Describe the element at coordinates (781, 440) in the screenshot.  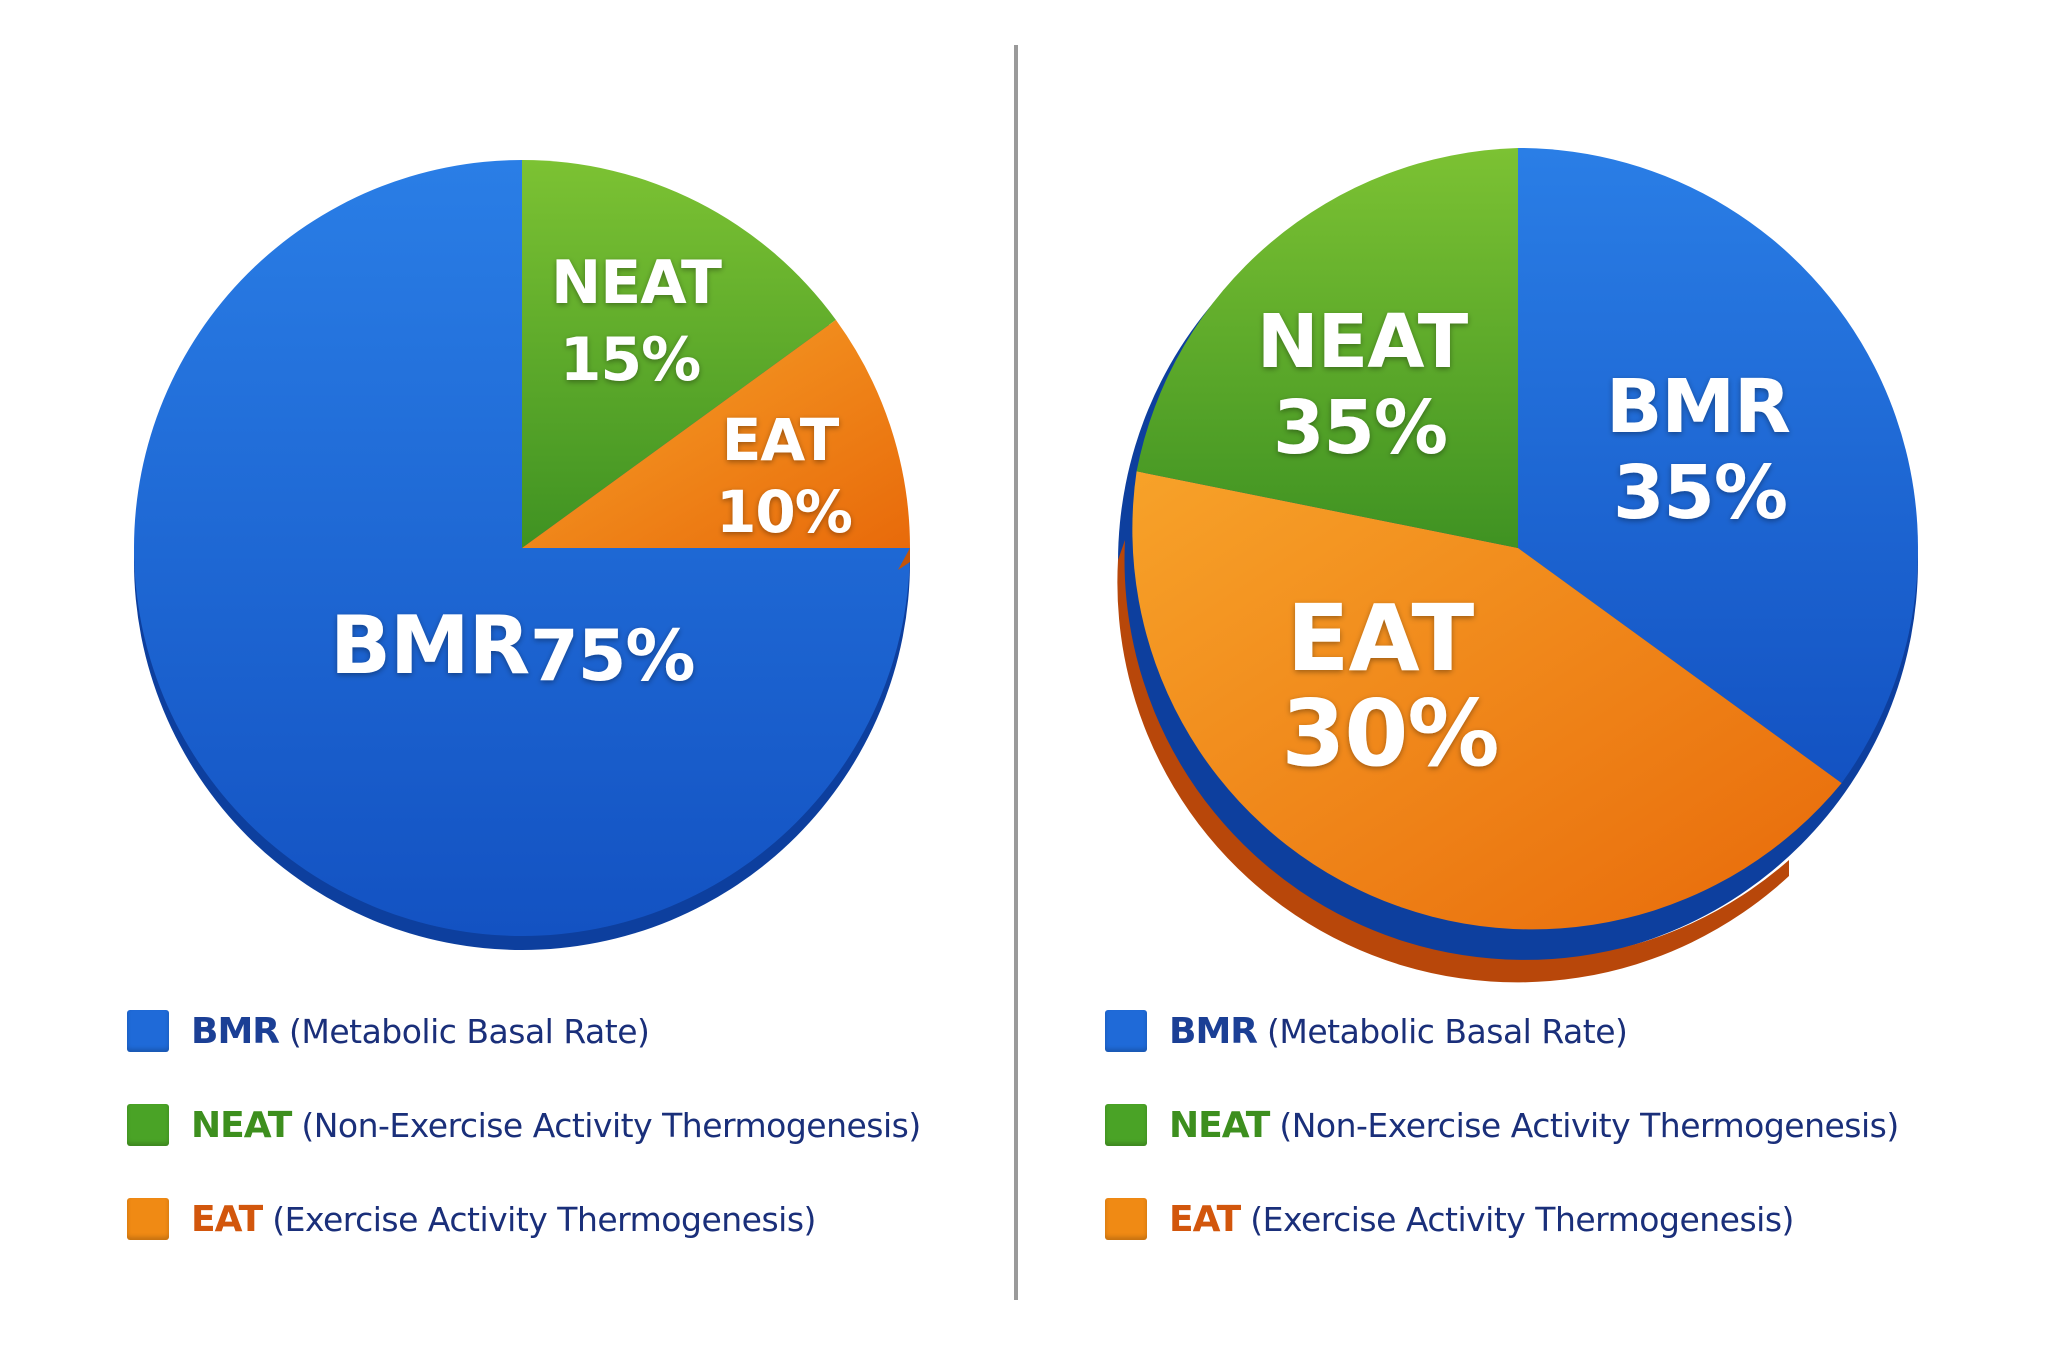
I see `left-eat-name: EAT` at that location.